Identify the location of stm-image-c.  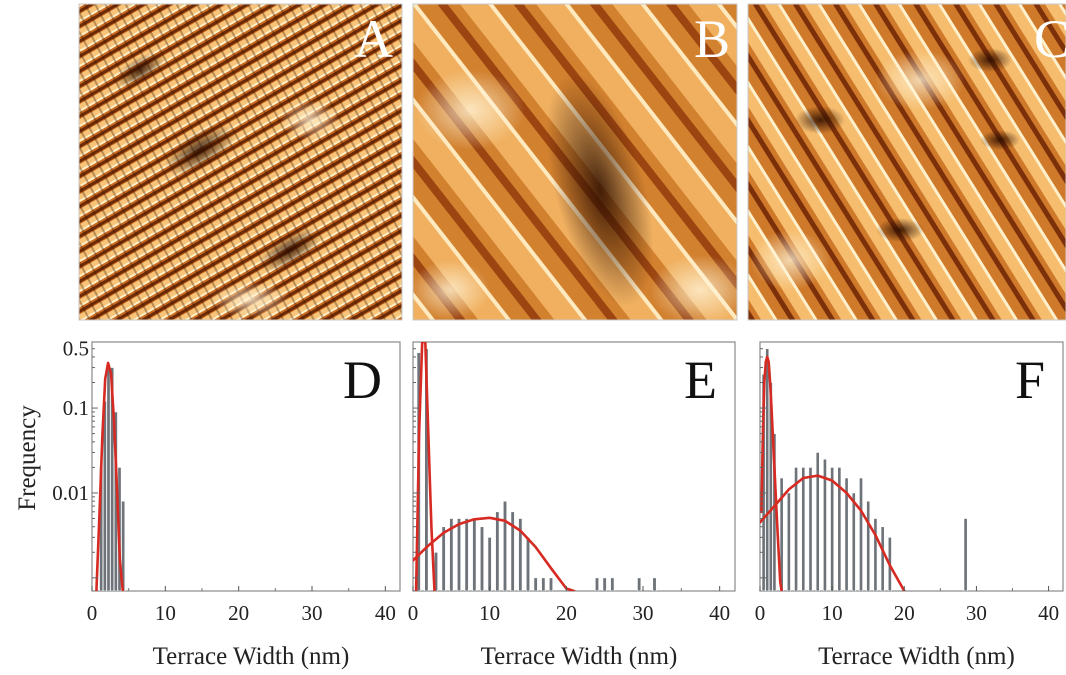
(907, 162).